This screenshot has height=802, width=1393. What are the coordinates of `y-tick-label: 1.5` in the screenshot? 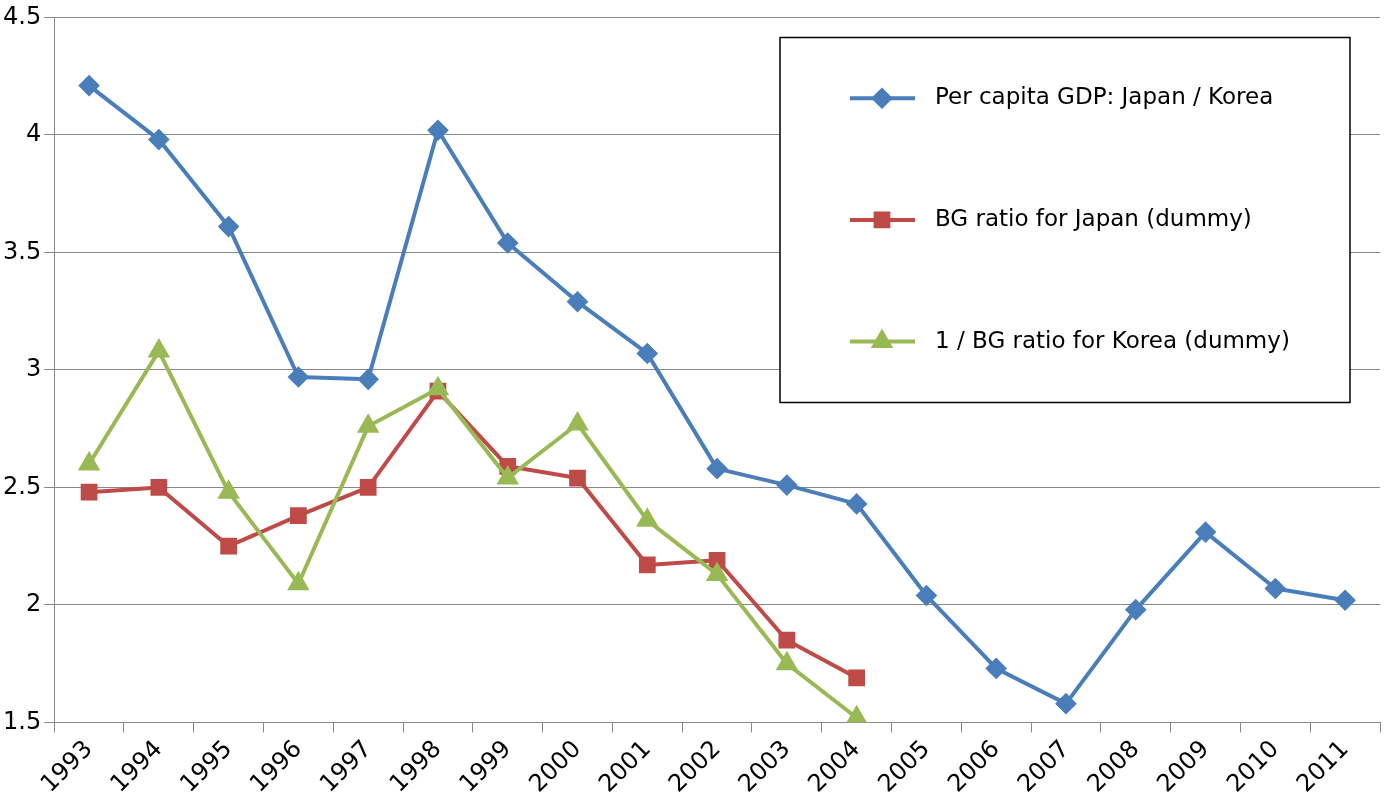 It's located at (22, 720).